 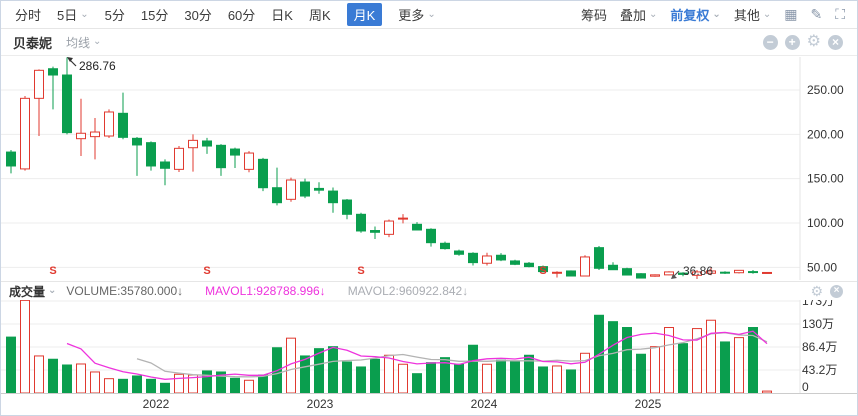 What do you see at coordinates (825, 179) in the screenshot?
I see `price-tick-label: 150.00` at bounding box center [825, 179].